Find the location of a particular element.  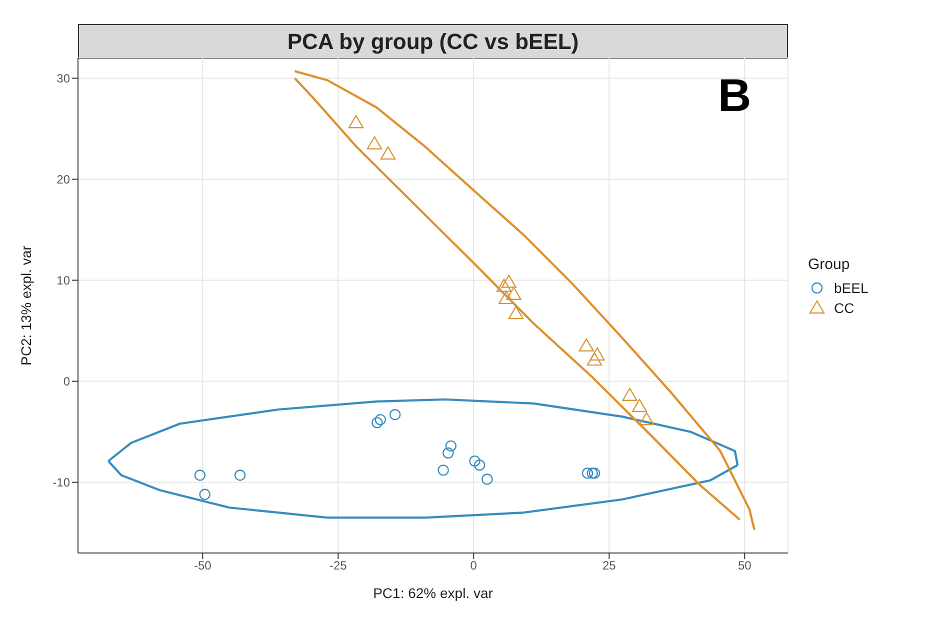

legend-label: bEEL is located at coordinates (851, 288).